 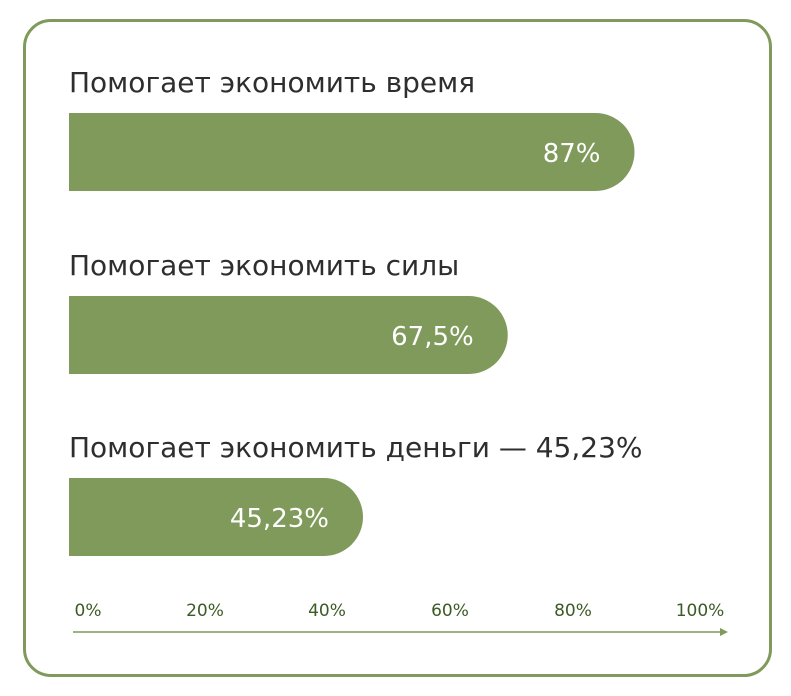 I want to click on bar-value-label: 67,5%, so click(x=432, y=337).